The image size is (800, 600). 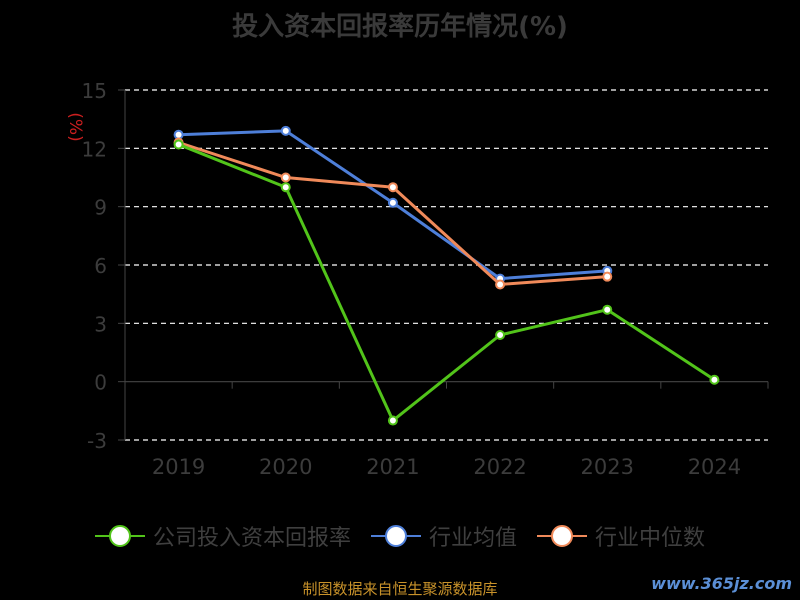 I want to click on data-source-note: 制图数据来自恒生聚源数据库, so click(x=400, y=589).